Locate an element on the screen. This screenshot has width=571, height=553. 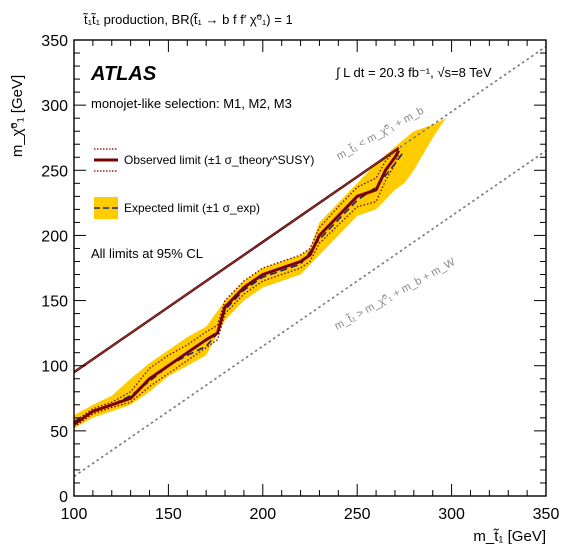
legend-expected-label: Expected limit (±1 σ_exp) is located at coordinates (192, 208).